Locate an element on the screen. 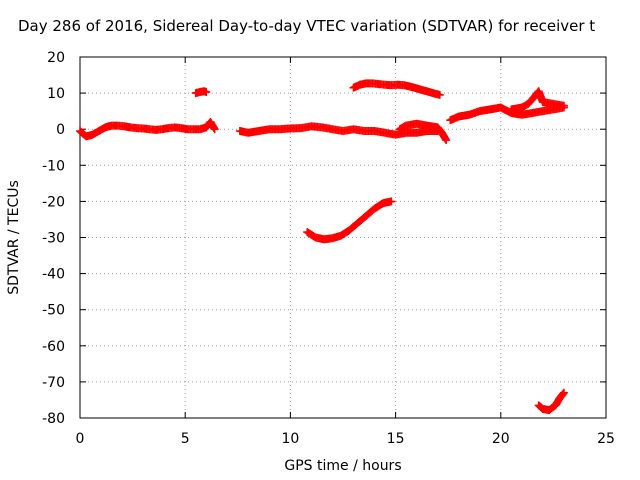  x-tick-label: 20 is located at coordinates (501, 439).